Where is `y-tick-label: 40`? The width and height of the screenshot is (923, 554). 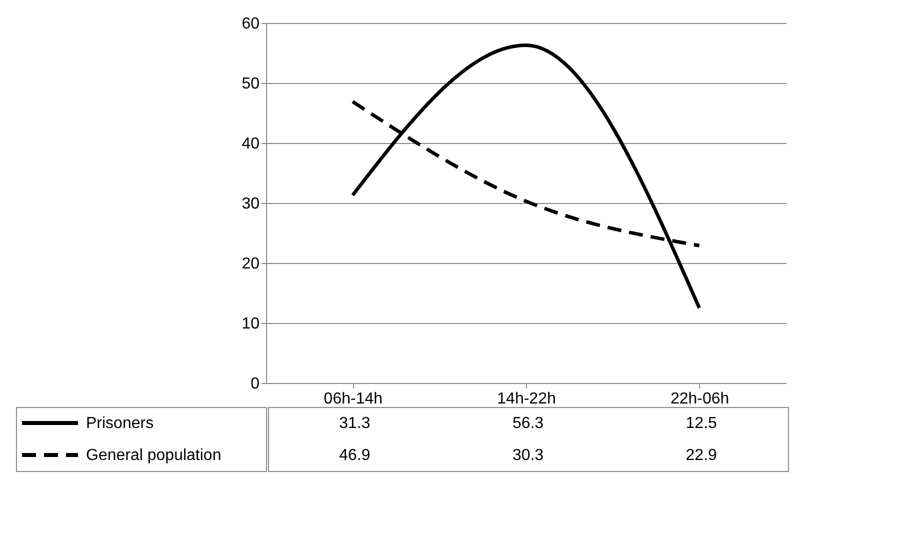 y-tick-label: 40 is located at coordinates (251, 144).